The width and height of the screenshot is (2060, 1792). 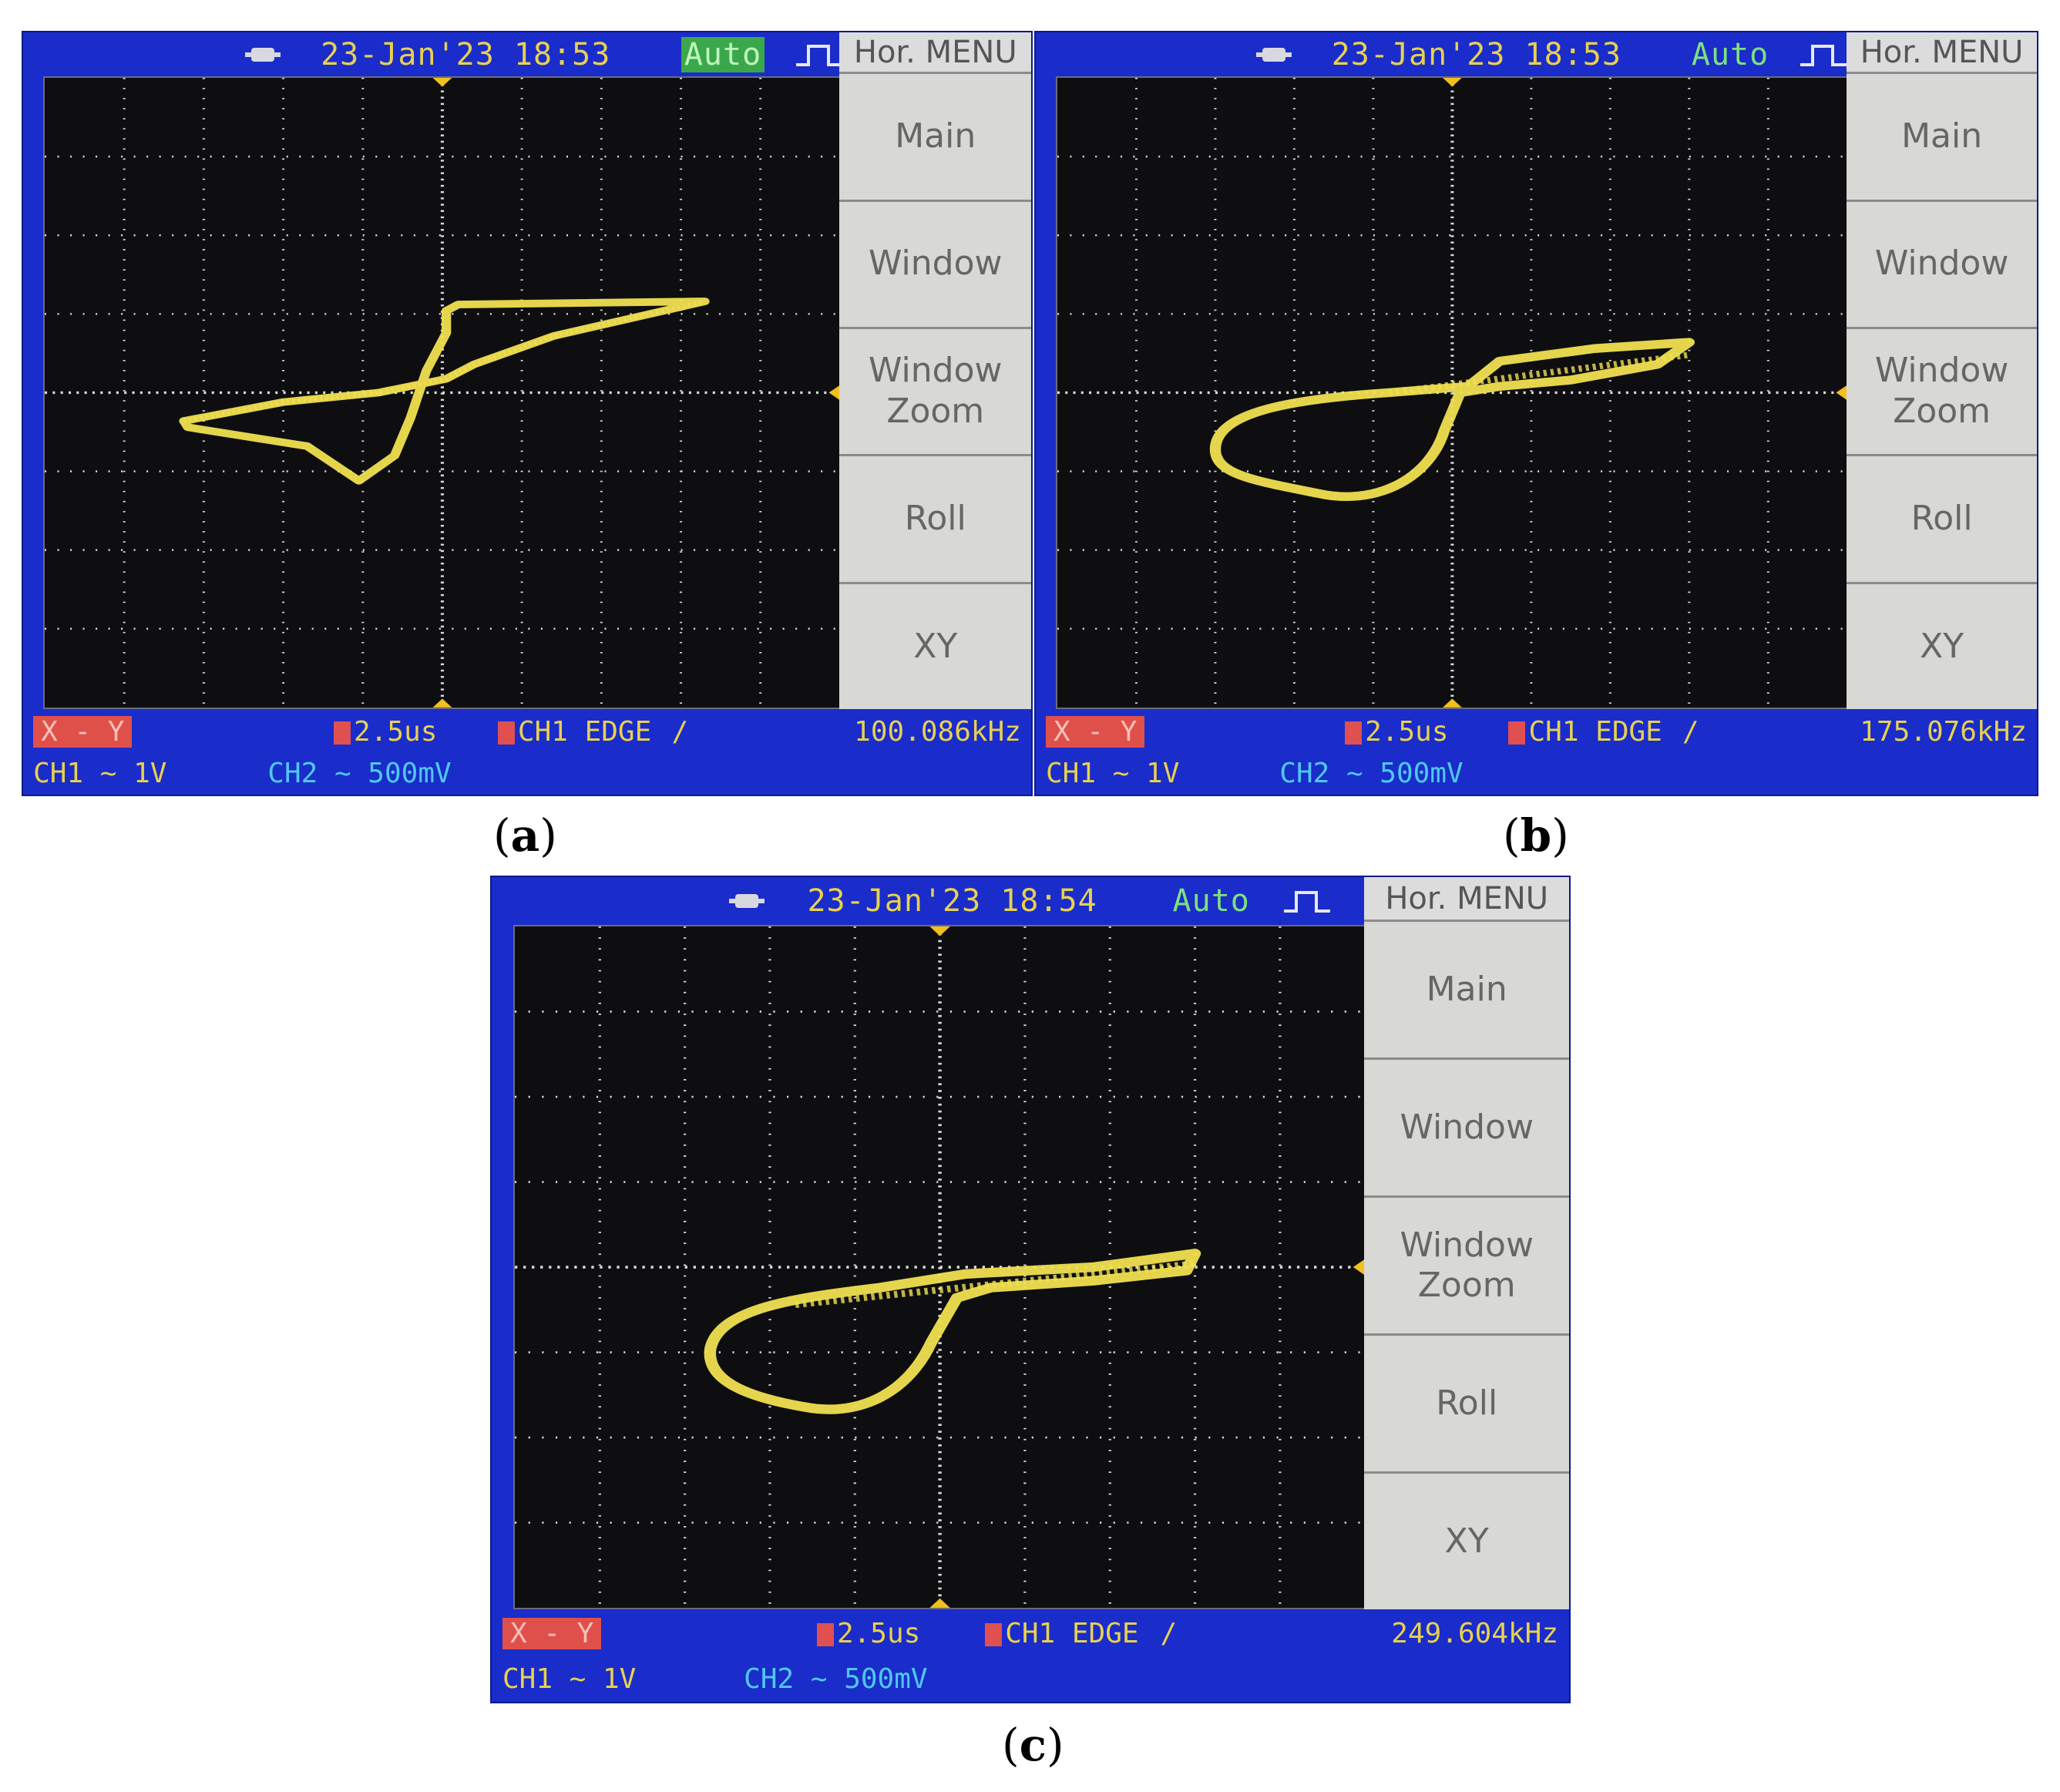 I want to click on frequency-readout: 100.086kHz, so click(x=938, y=732).